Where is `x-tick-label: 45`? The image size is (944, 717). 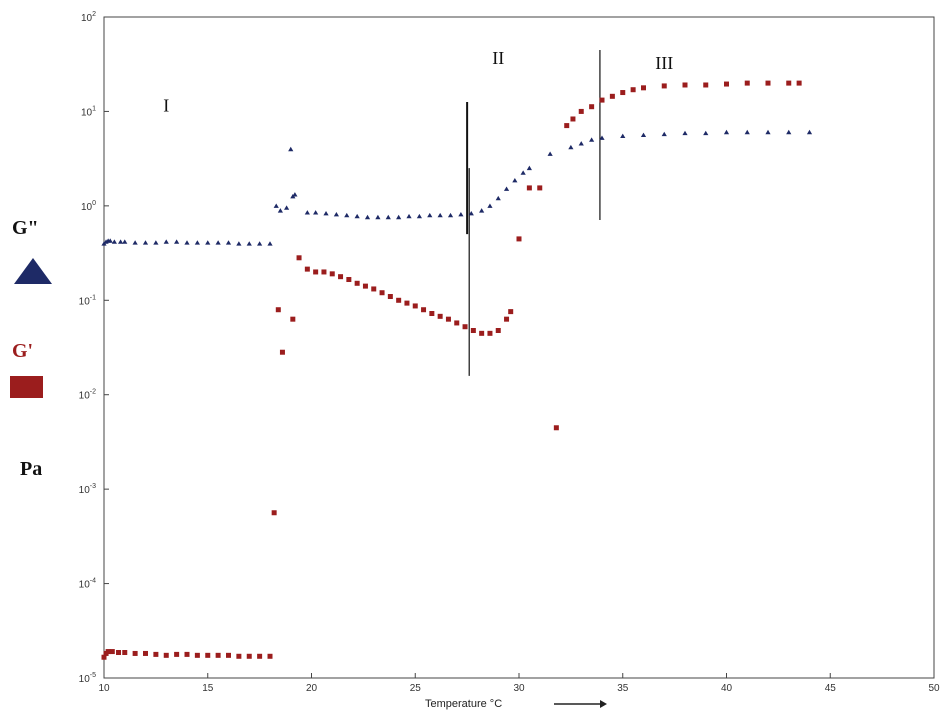
x-tick-label: 45 is located at coordinates (831, 688).